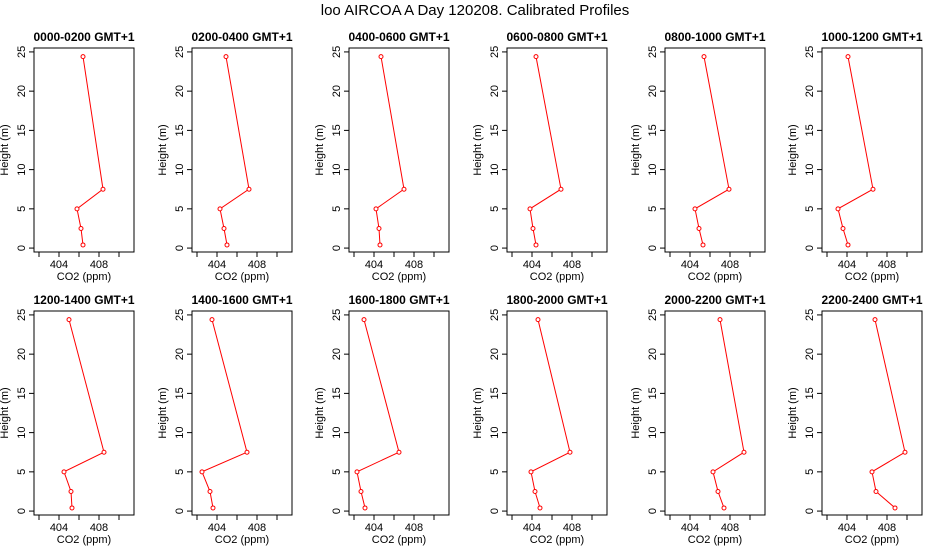 This screenshot has height=550, width=950. What do you see at coordinates (871, 300) in the screenshot?
I see `panel-title: 2200-2400 GMT+1` at bounding box center [871, 300].